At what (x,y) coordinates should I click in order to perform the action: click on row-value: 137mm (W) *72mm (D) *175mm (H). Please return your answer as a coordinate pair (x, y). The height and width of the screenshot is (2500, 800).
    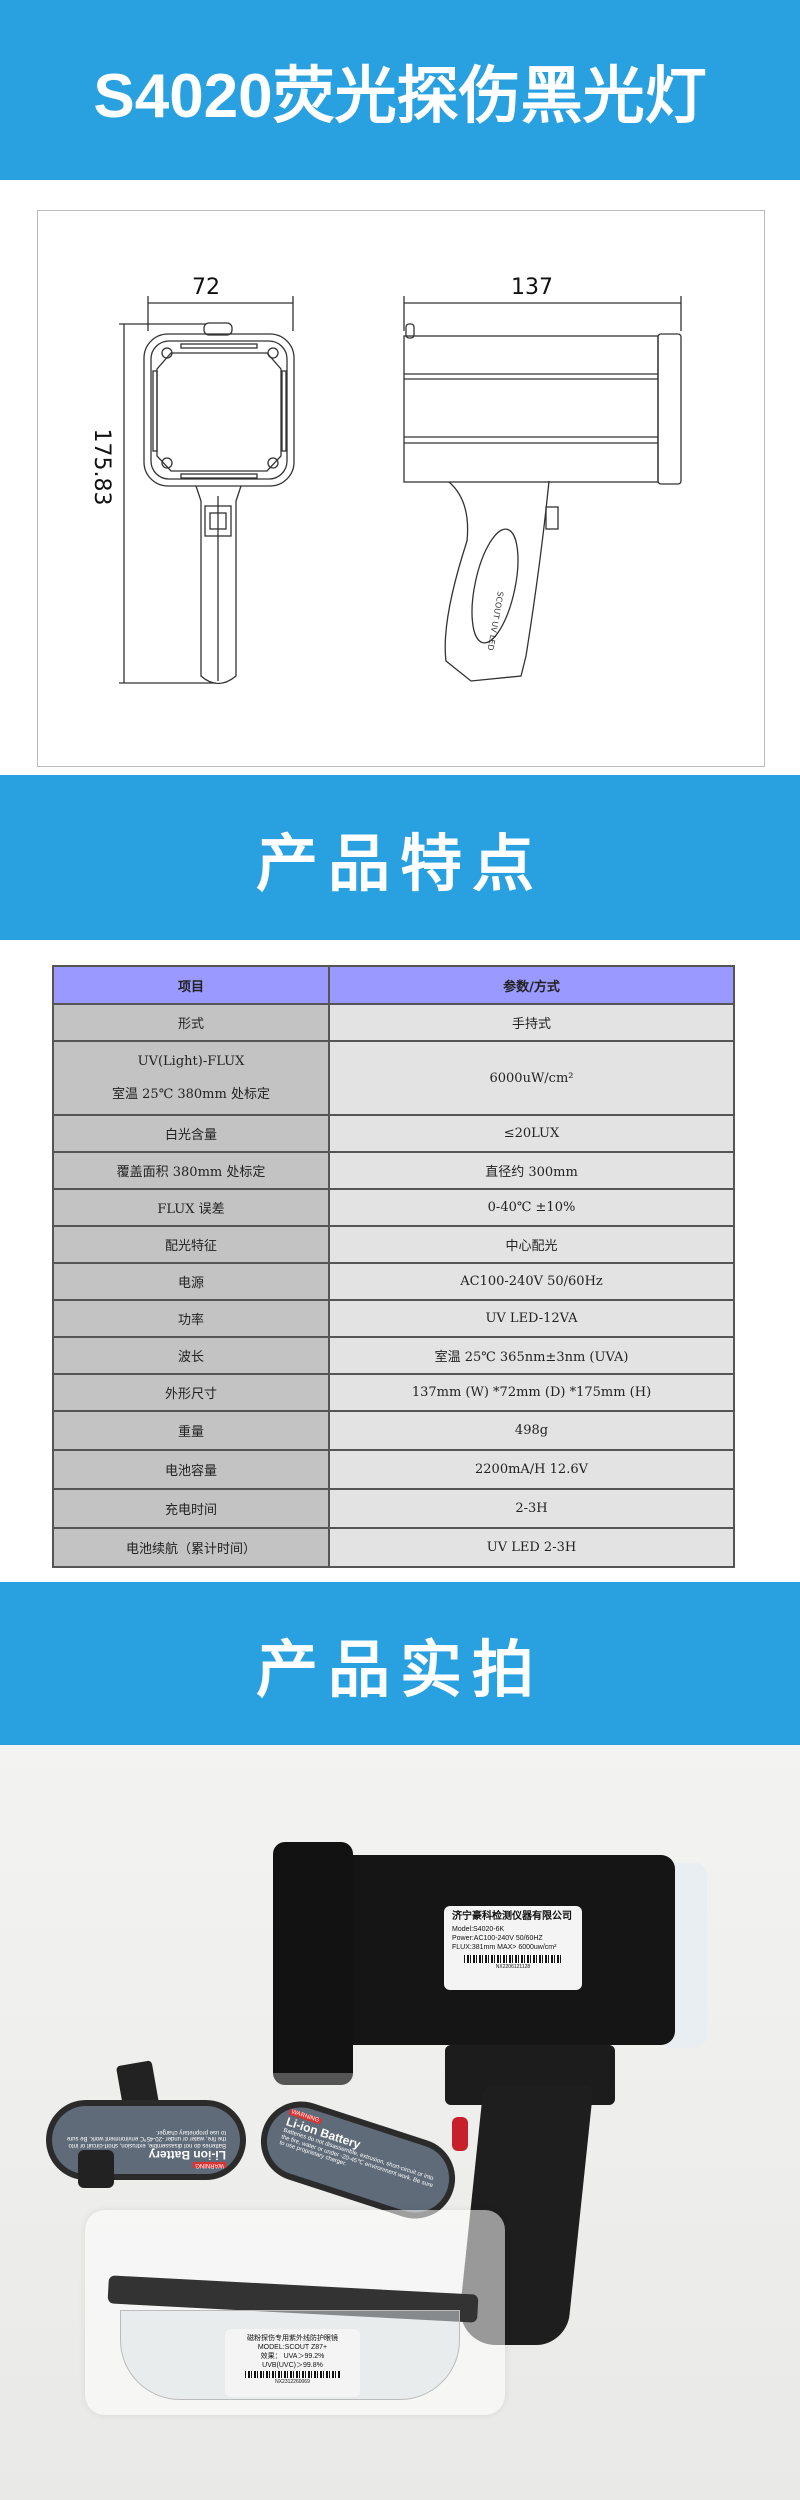
    Looking at the image, I should click on (531, 1392).